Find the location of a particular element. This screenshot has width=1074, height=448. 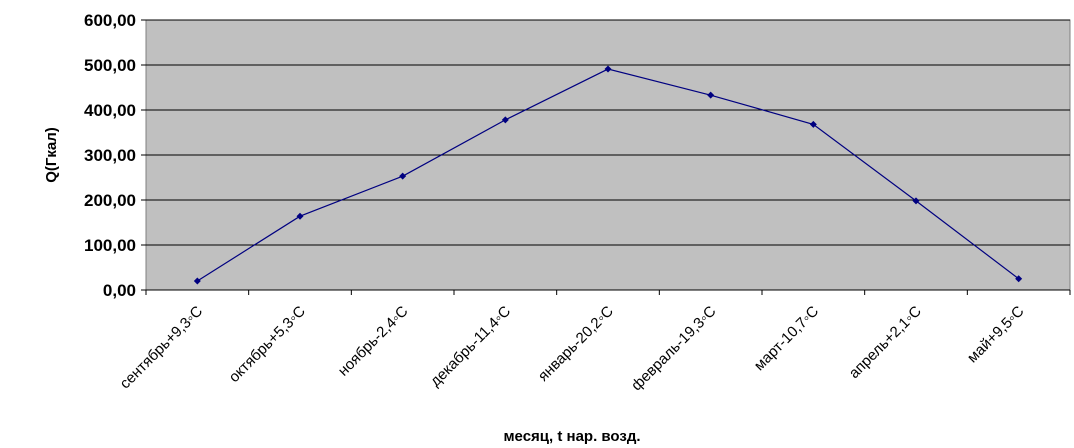

y-tick-label: 300,00 is located at coordinates (110, 155).